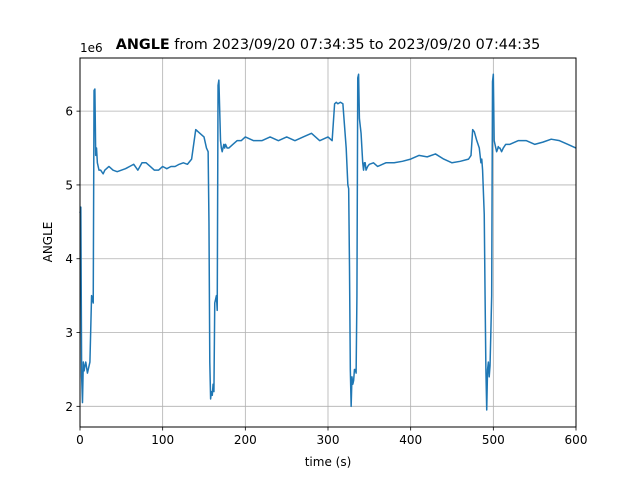 This screenshot has width=640, height=480. I want to click on y-tick-label: 4, so click(69, 259).